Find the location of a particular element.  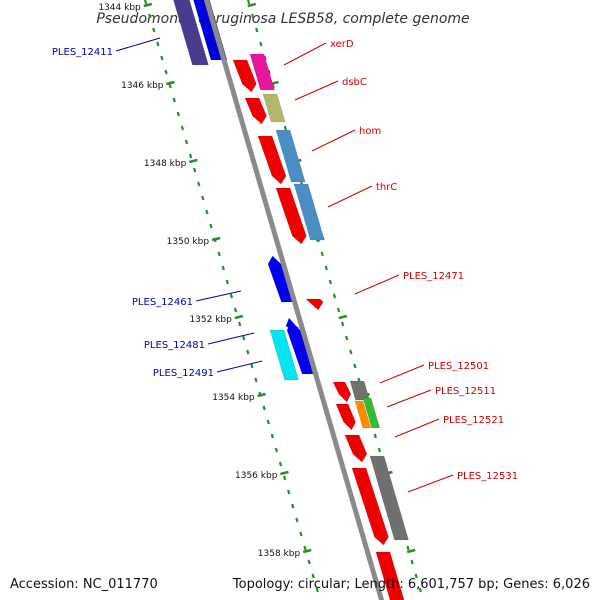

reverse-gene-label: PLES_12481 is located at coordinates (174, 345).